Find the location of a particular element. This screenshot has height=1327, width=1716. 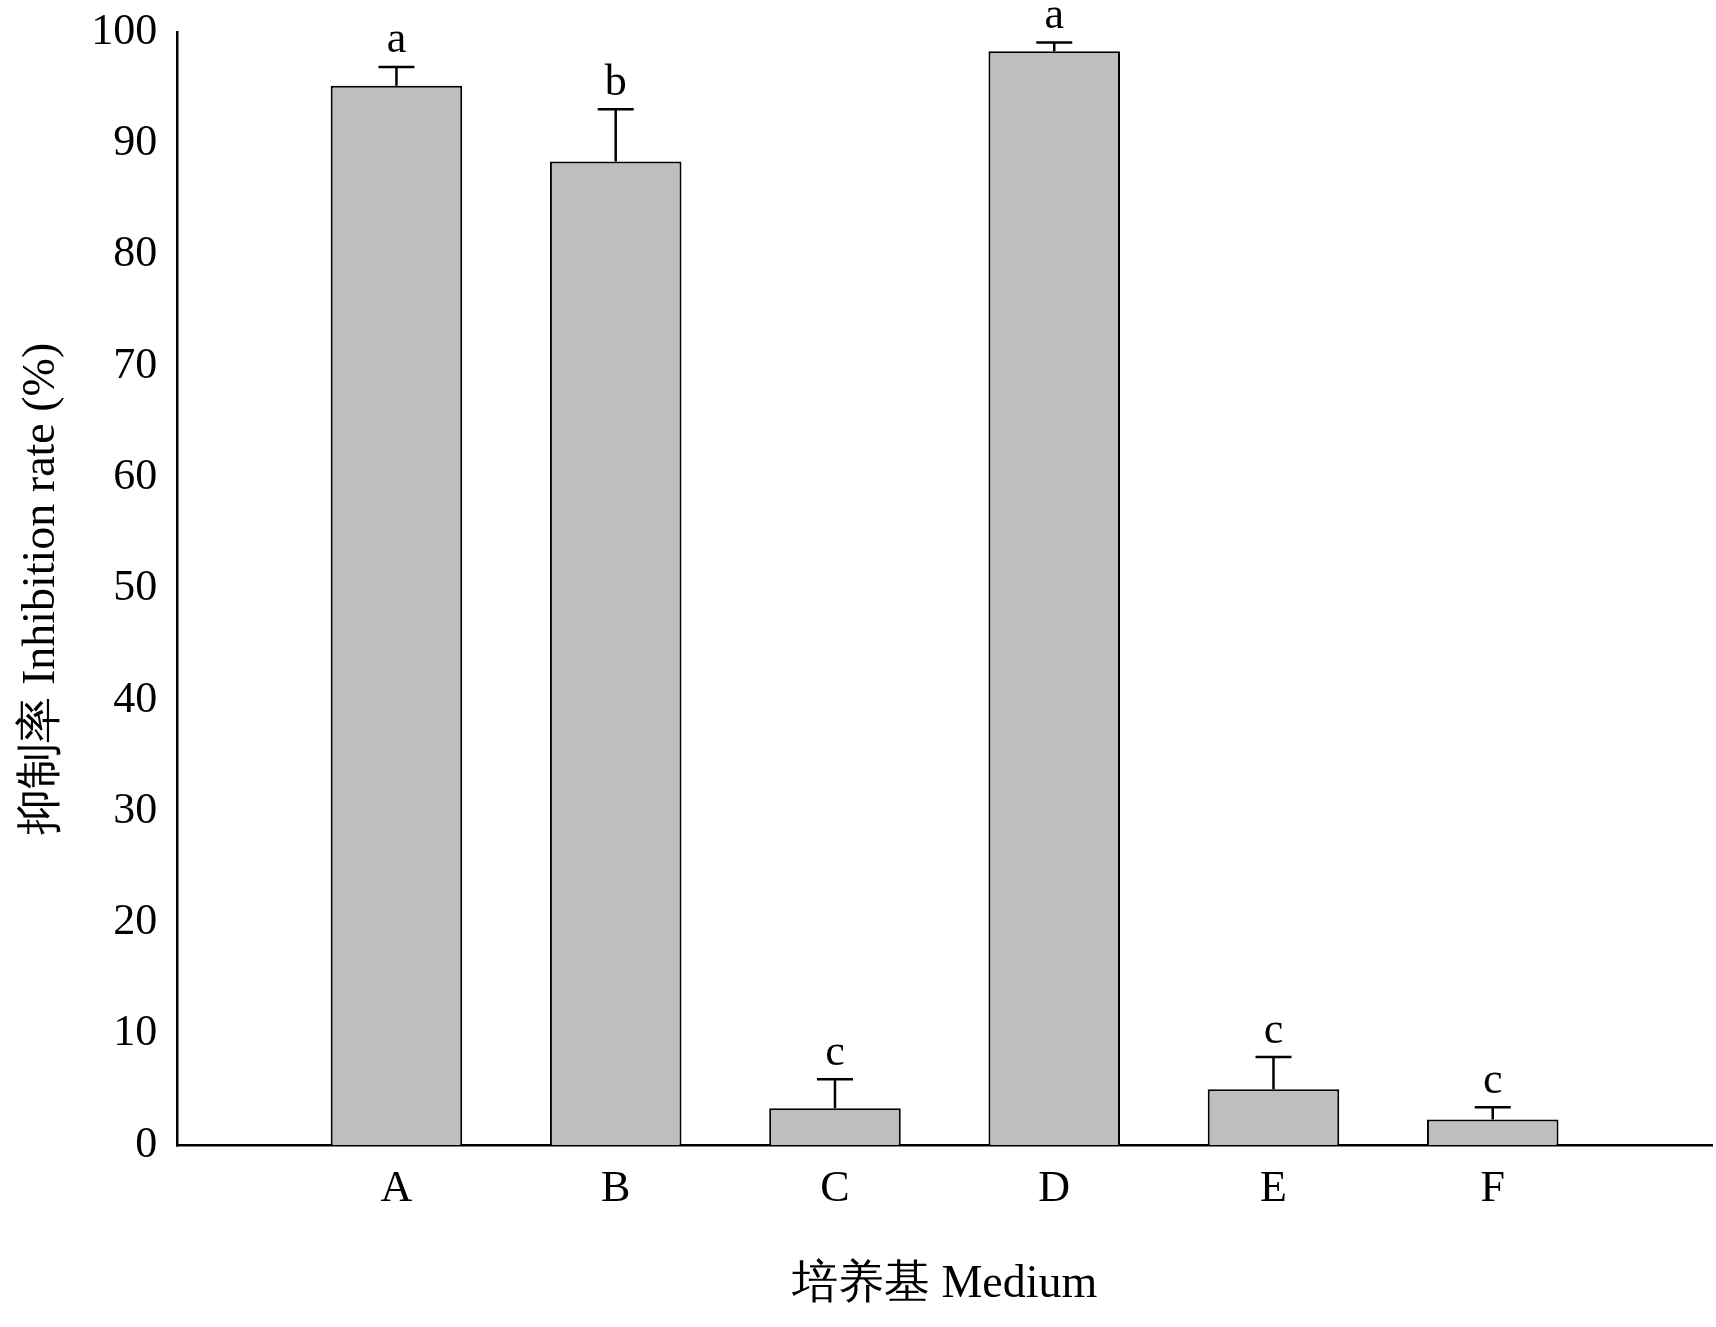

y-tick-label: 40 is located at coordinates (135, 697).